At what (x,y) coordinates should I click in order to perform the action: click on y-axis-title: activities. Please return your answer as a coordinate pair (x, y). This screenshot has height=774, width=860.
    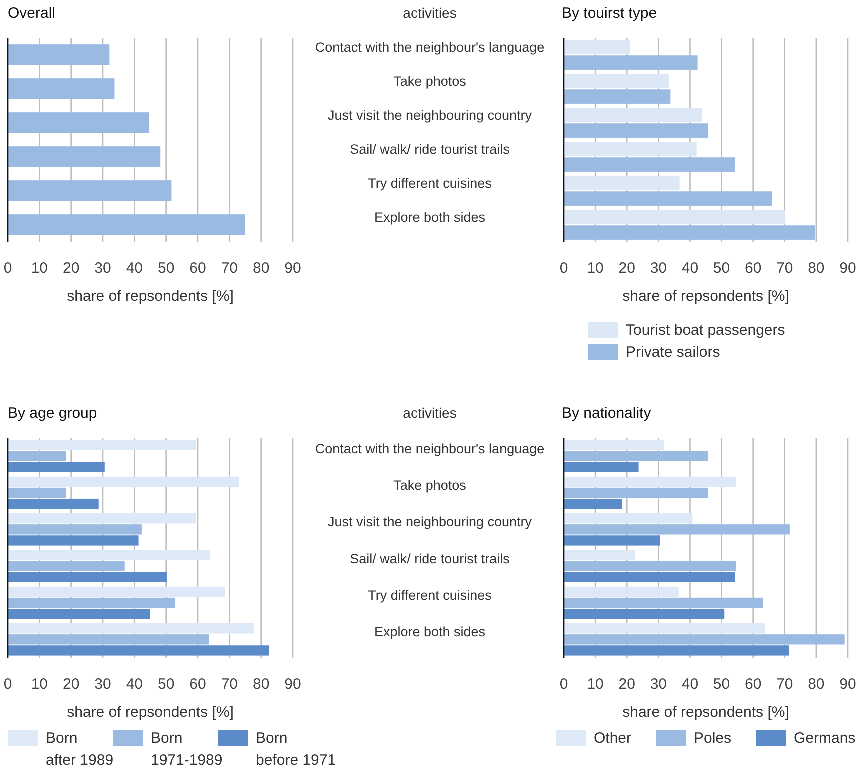
    Looking at the image, I should click on (430, 13).